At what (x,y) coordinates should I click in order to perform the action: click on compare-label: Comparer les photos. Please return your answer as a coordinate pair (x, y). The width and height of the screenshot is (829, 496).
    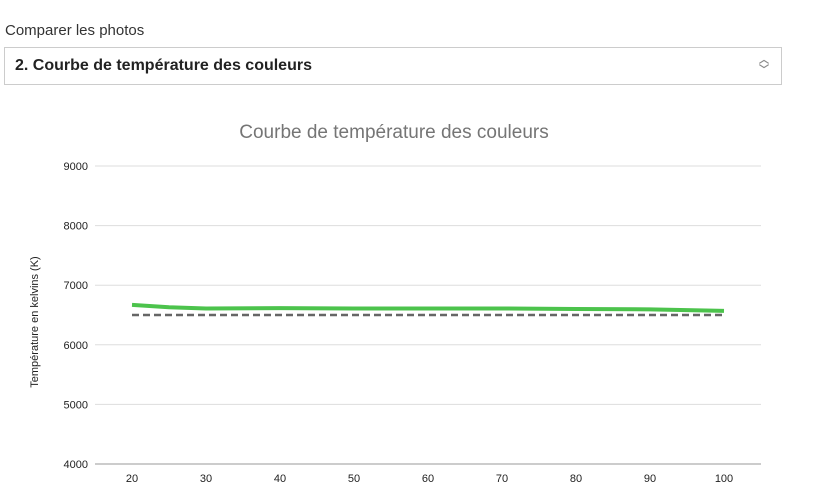
    Looking at the image, I should click on (75, 30).